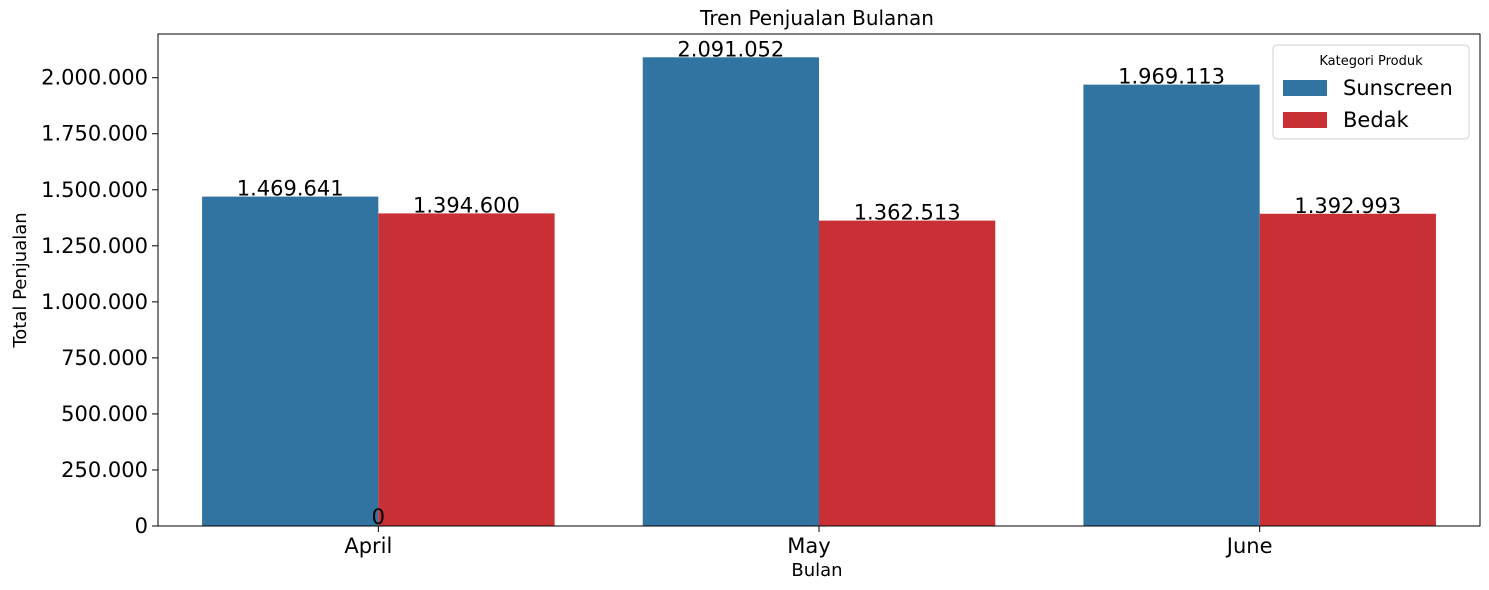  I want to click on y-tick-label: 1.750.000, so click(94, 134).